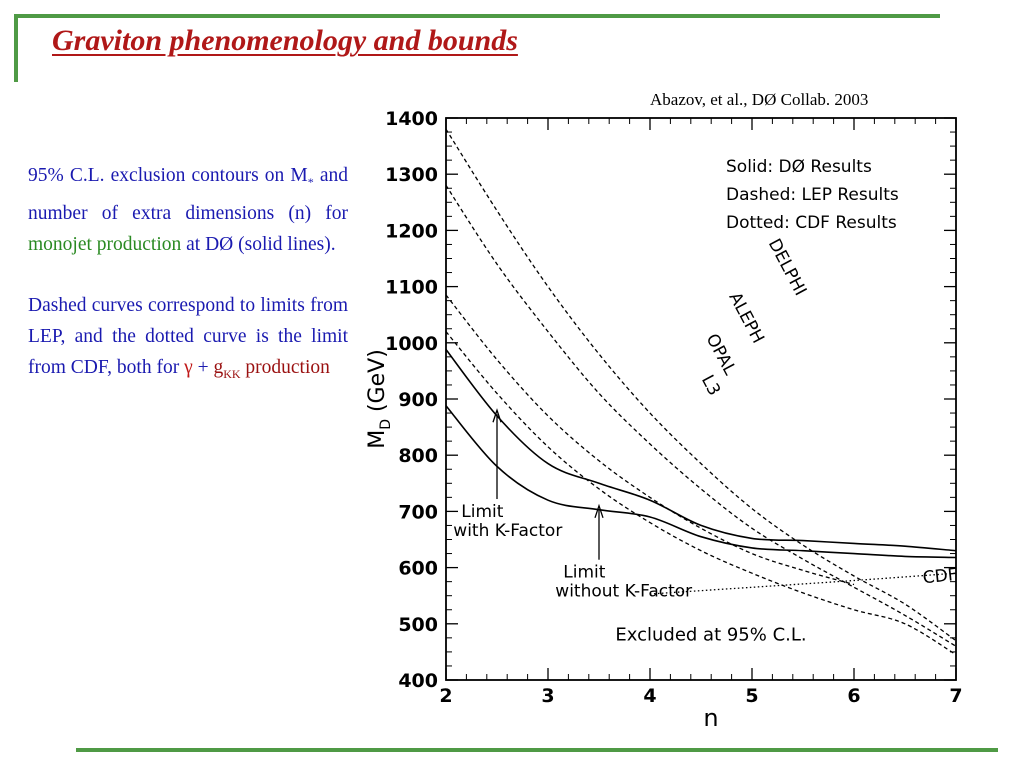 Image resolution: width=1024 pixels, height=768 pixels. What do you see at coordinates (759, 99) in the screenshot?
I see `citation: Abazov, et al., DØ Collab. 2003` at bounding box center [759, 99].